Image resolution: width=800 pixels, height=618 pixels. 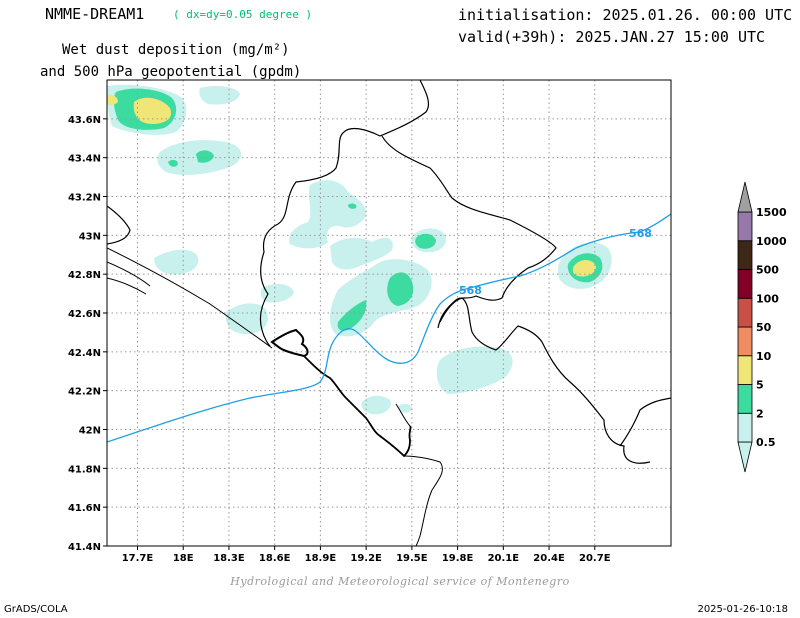 I want to click on lon-tick-label: 17.7E, so click(x=138, y=558).